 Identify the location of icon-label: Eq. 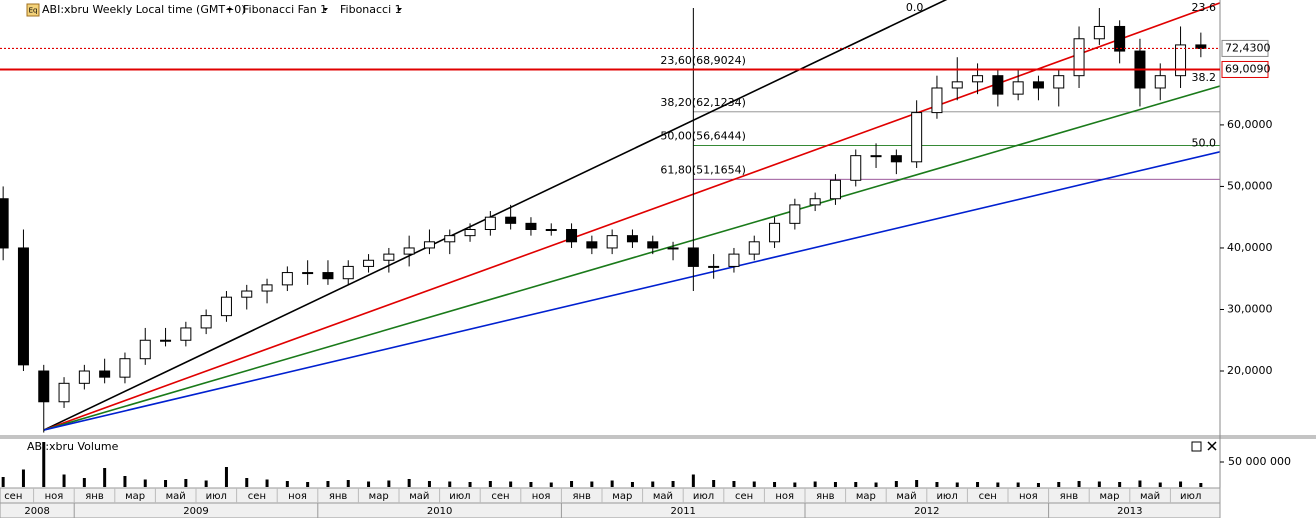
(33, 11).